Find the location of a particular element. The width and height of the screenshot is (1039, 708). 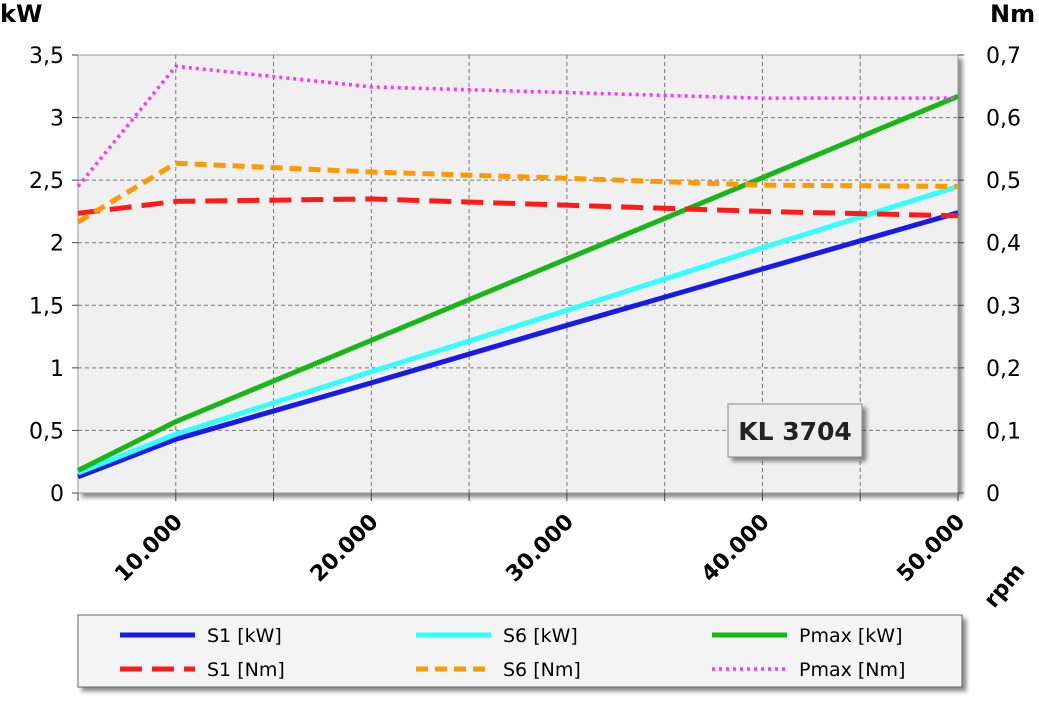

x-tick-label: 20.000 is located at coordinates (345, 549).